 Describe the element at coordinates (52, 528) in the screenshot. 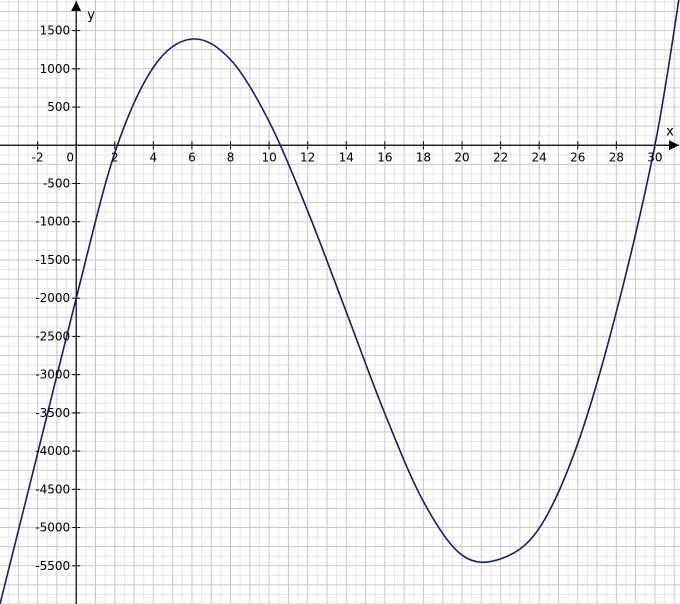

I see `y-tick-label: -5000` at that location.